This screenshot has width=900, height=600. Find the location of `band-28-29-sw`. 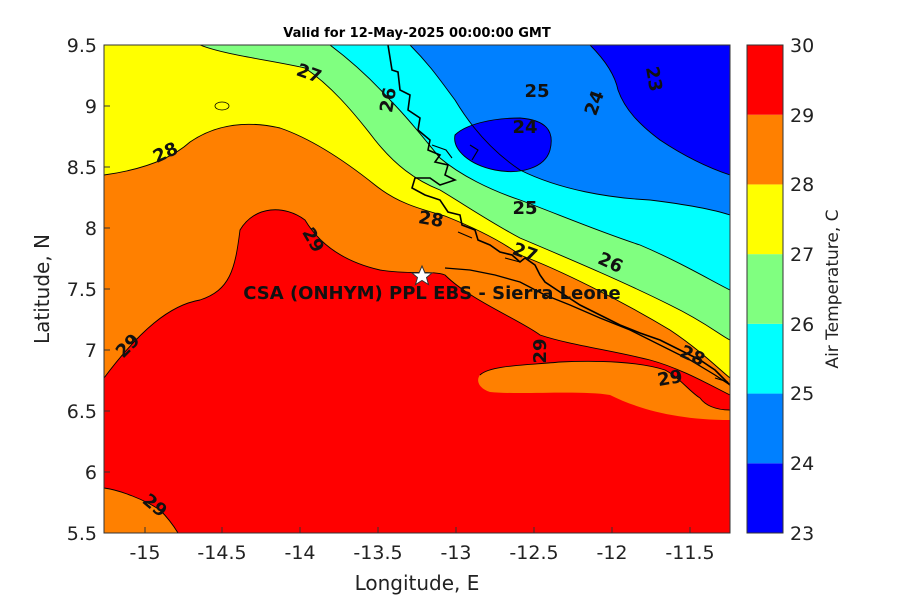

band-28-29-sw is located at coordinates (141, 510).